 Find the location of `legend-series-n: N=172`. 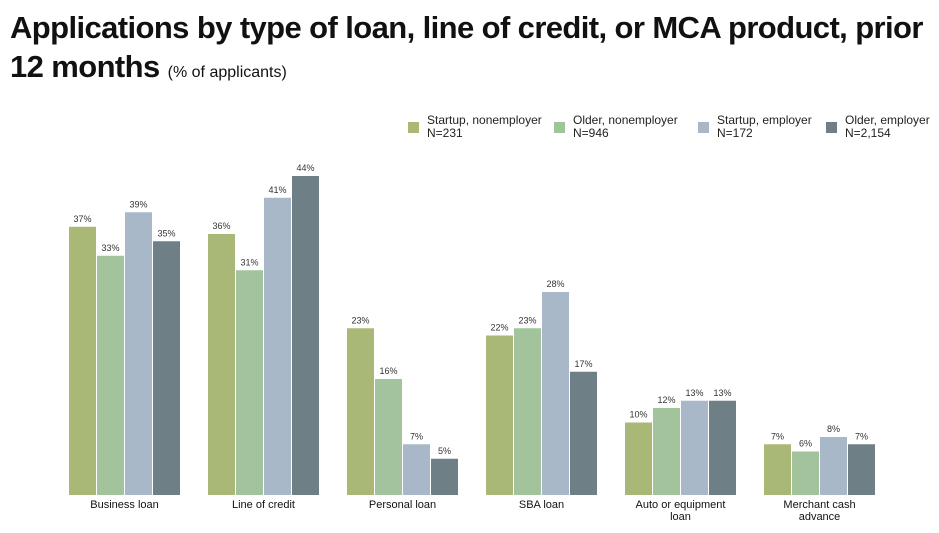

legend-series-n: N=172 is located at coordinates (735, 133).